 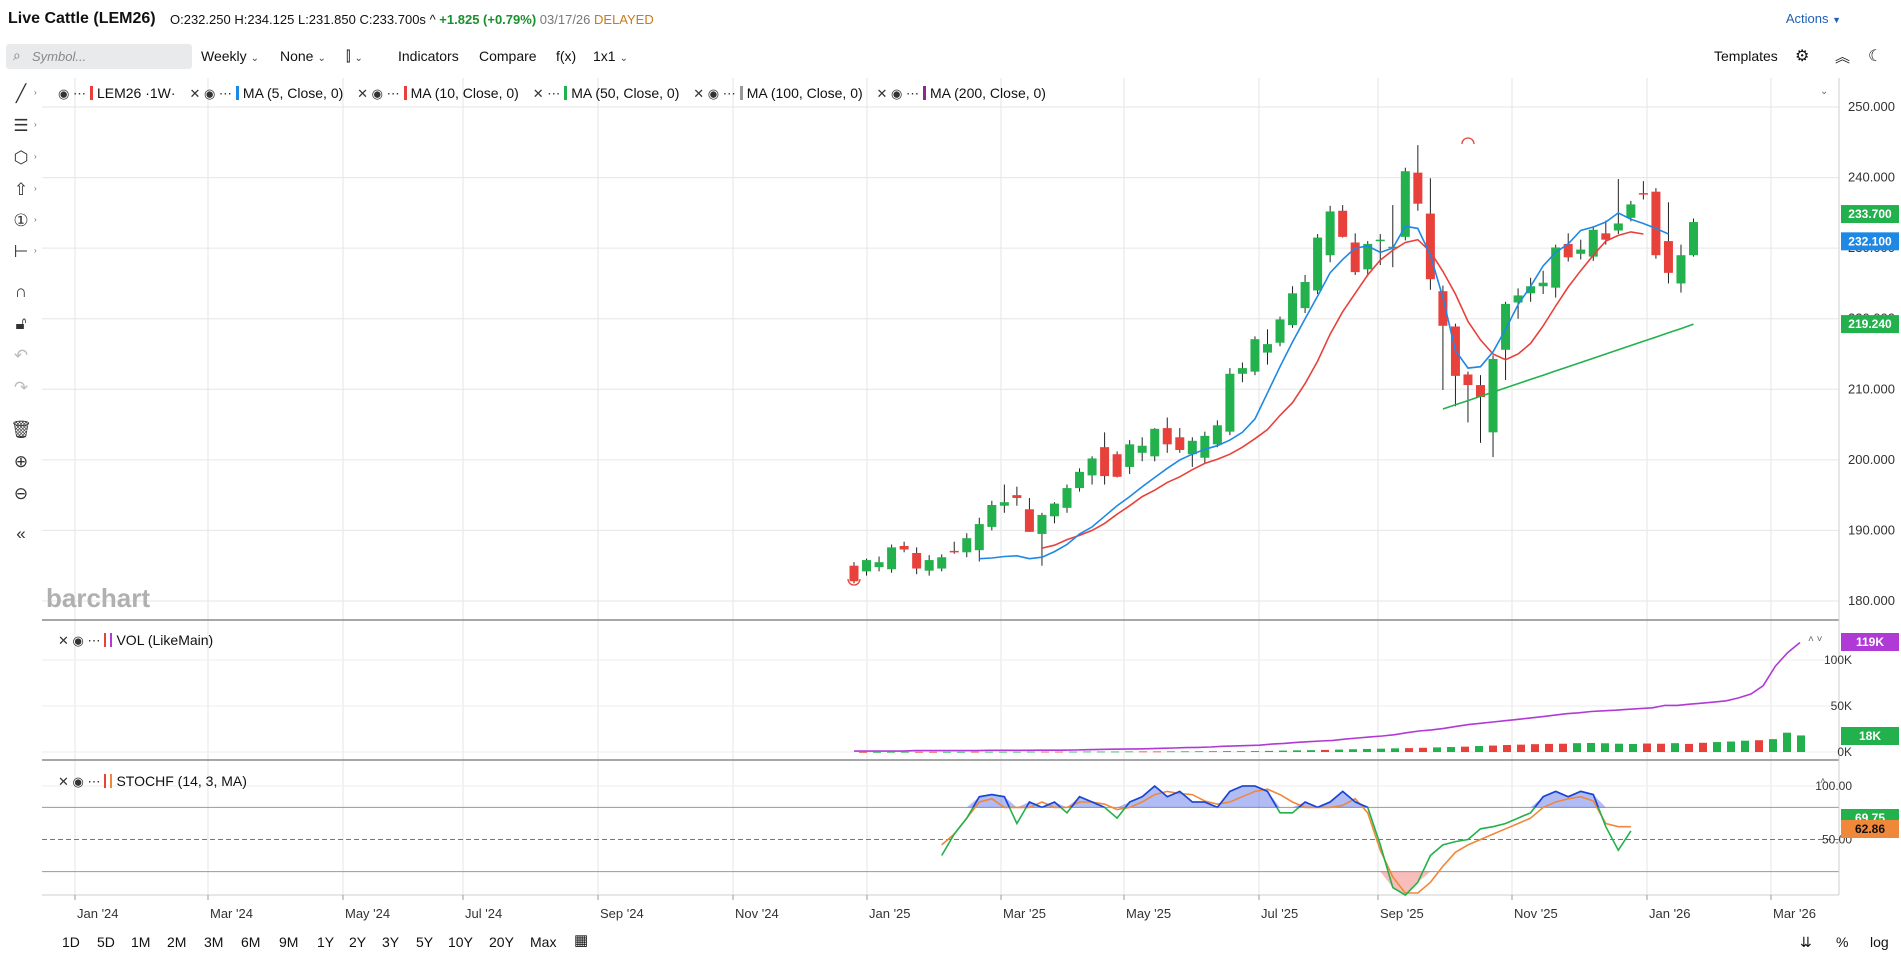 What do you see at coordinates (925, 93) in the screenshot?
I see `ma200-swatch` at bounding box center [925, 93].